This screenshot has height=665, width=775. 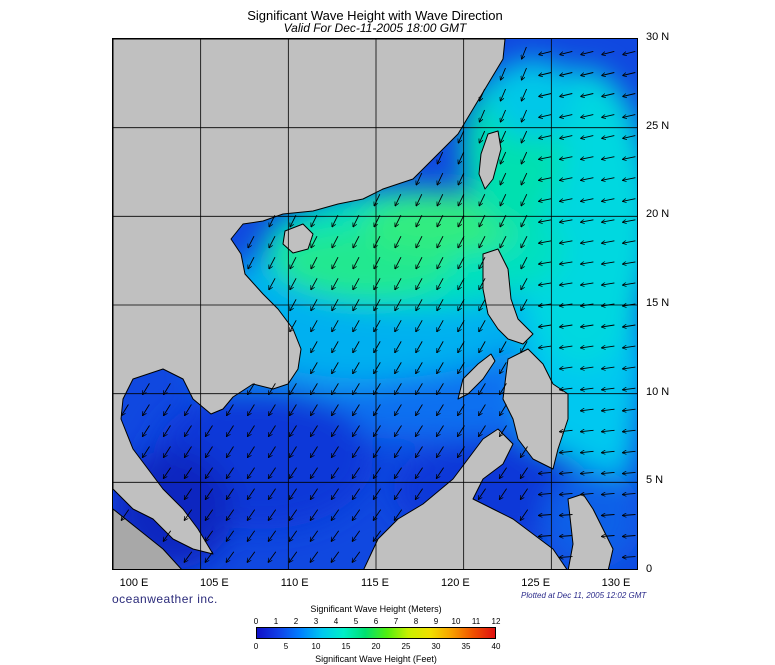 What do you see at coordinates (658, 37) in the screenshot?
I see `latitude-label: 30 N` at bounding box center [658, 37].